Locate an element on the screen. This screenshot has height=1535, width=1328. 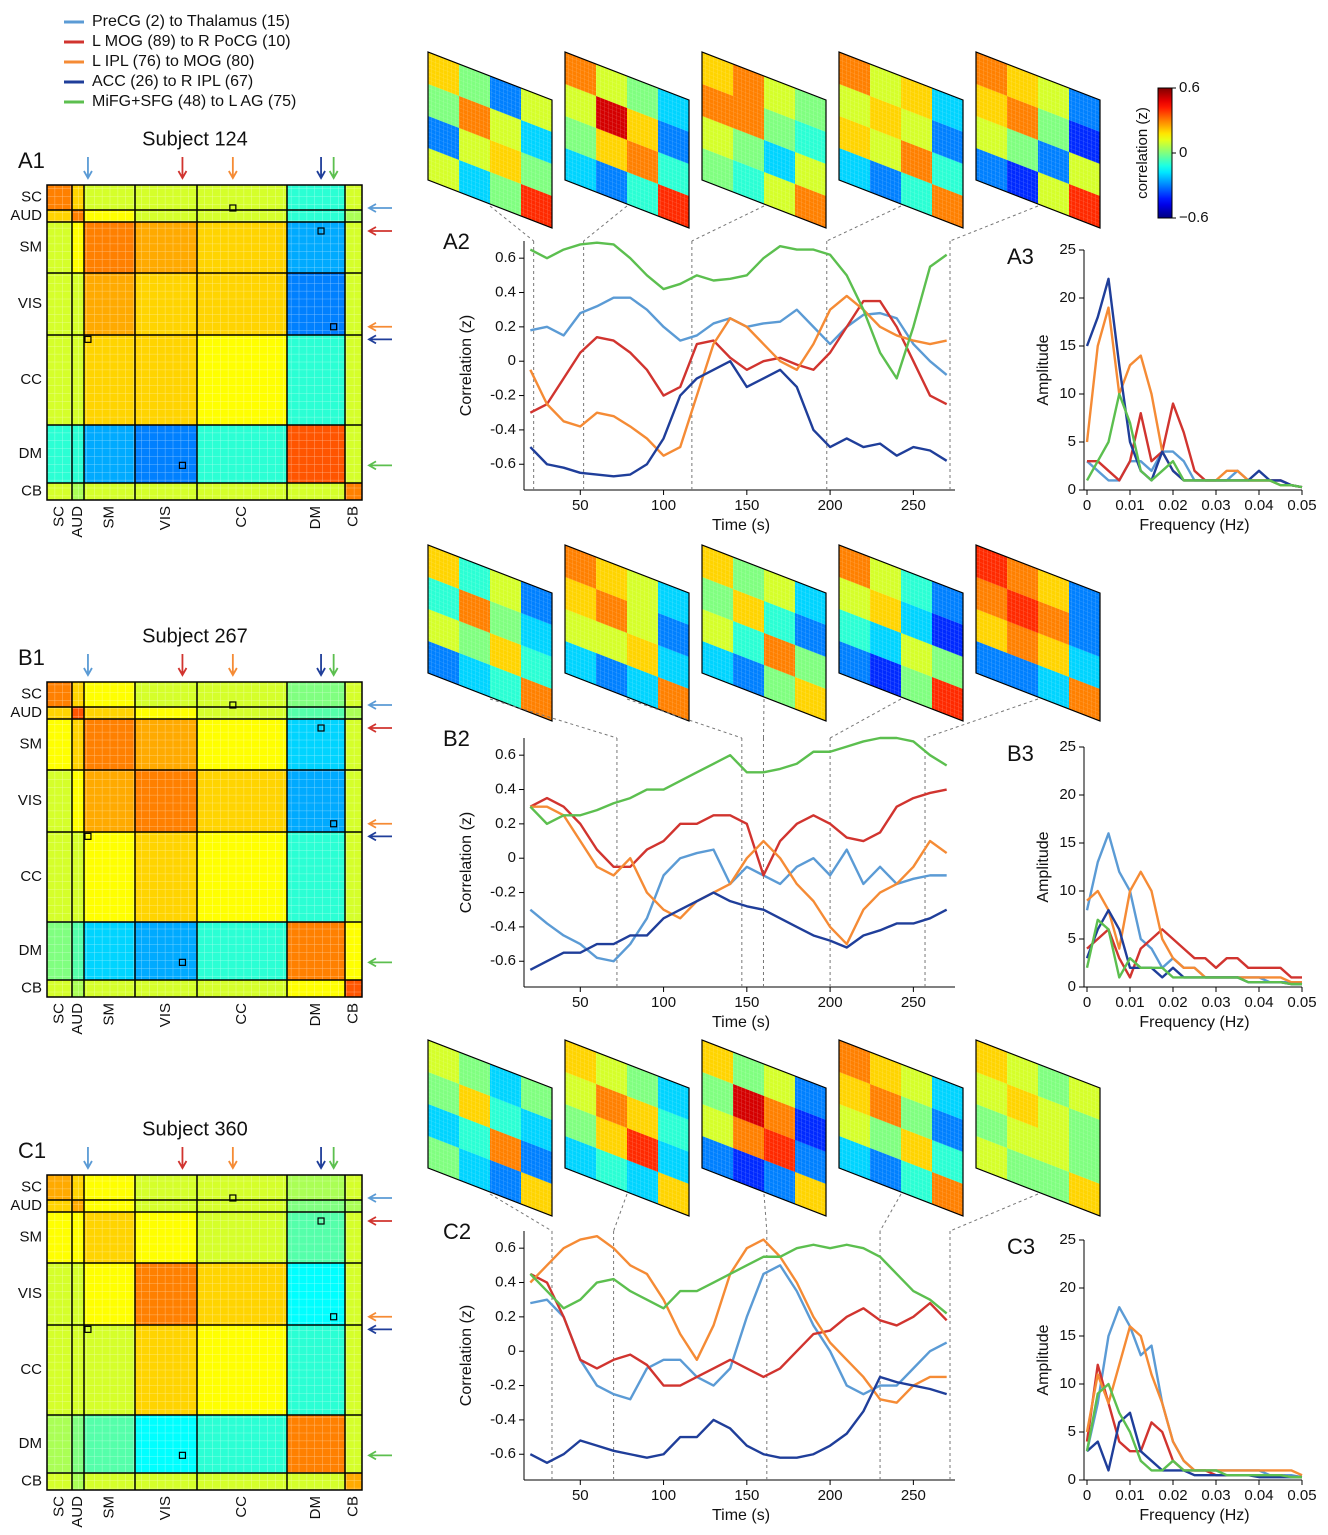
cell-grid is located at coordinates (204, 342).